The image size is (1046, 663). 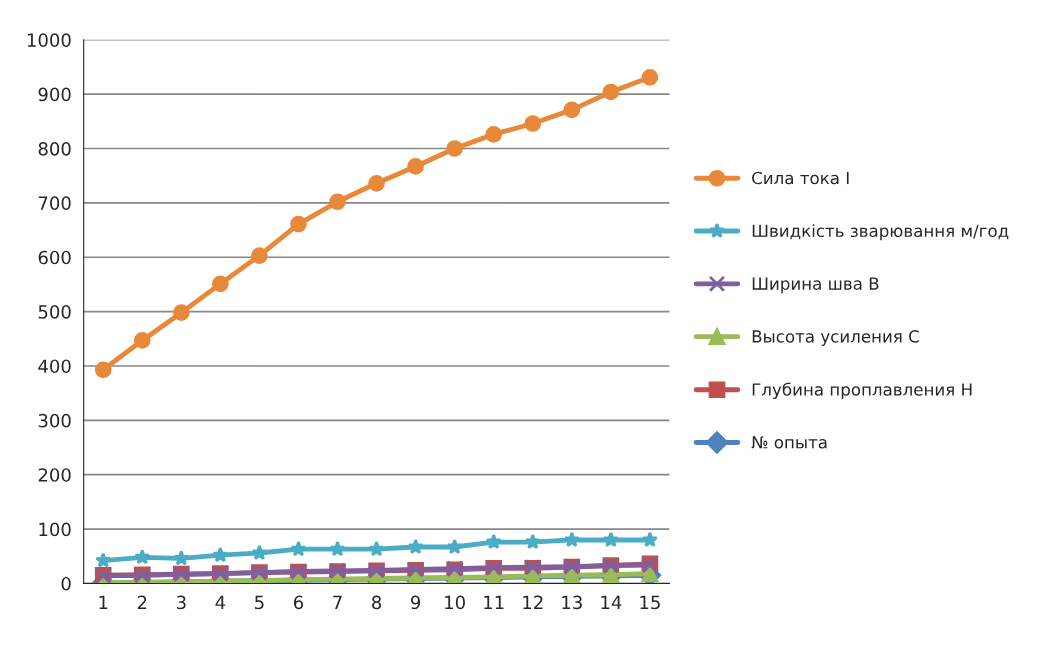 I want to click on x-tick-label: 4, so click(x=220, y=602).